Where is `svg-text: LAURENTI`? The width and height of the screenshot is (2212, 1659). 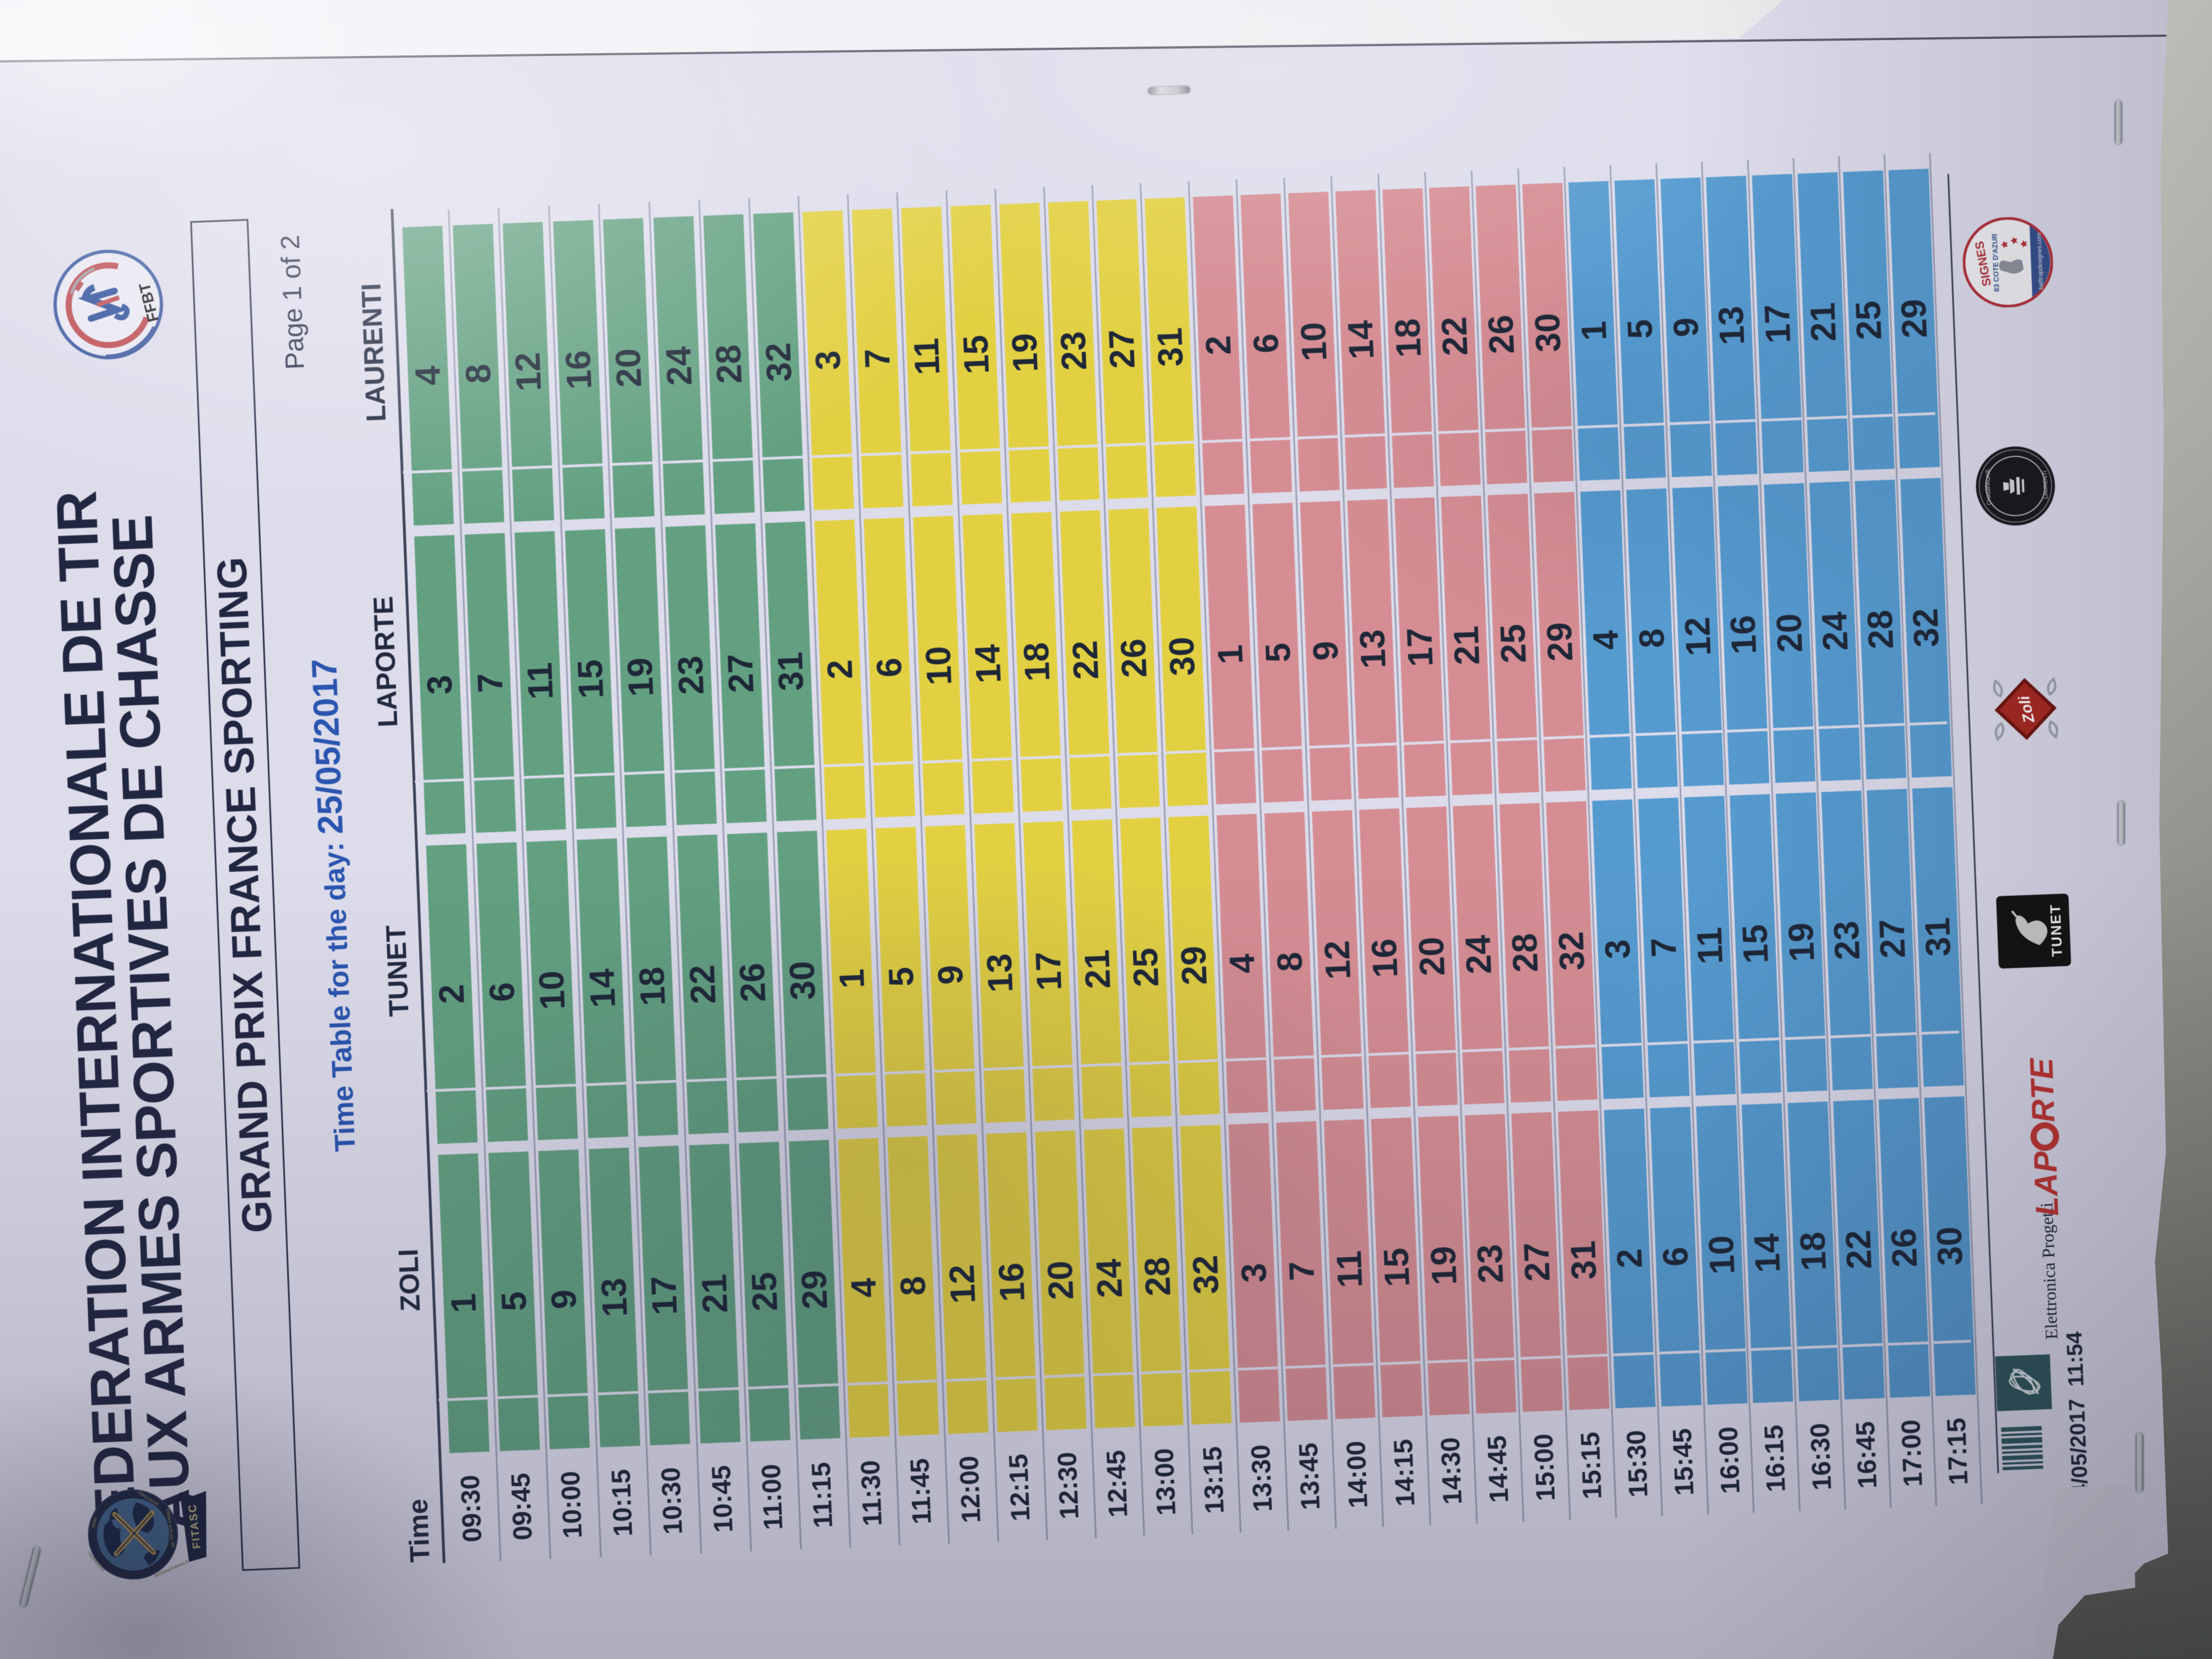
svg-text: LAURENTI is located at coordinates (2046, 485).